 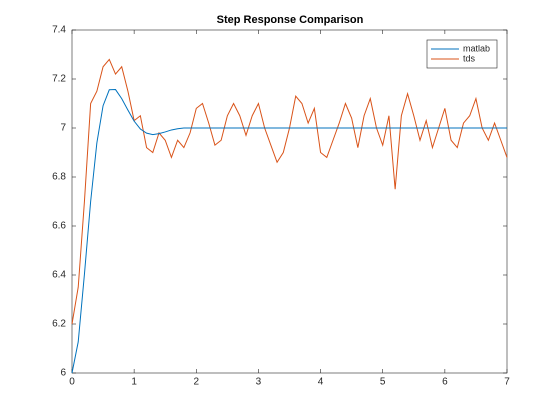 What do you see at coordinates (59, 324) in the screenshot?
I see `y-tick-label: 6.2` at bounding box center [59, 324].